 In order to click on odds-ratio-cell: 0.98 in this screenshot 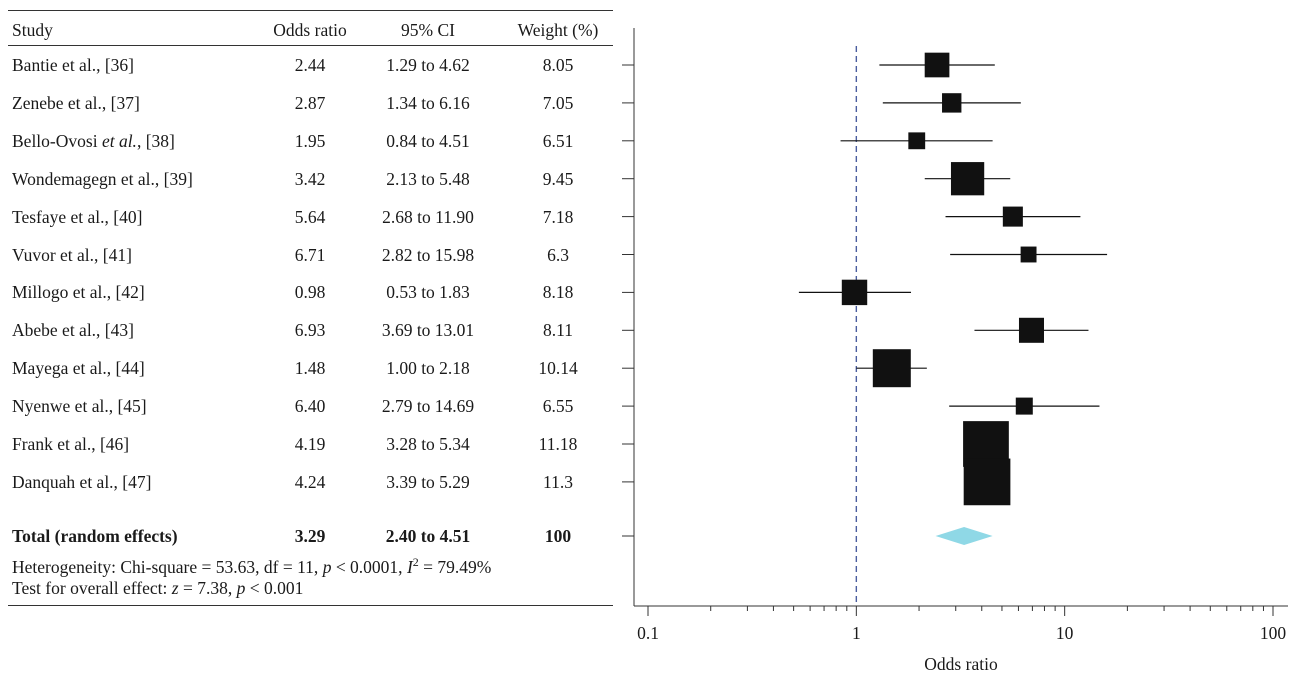, I will do `click(310, 292)`.